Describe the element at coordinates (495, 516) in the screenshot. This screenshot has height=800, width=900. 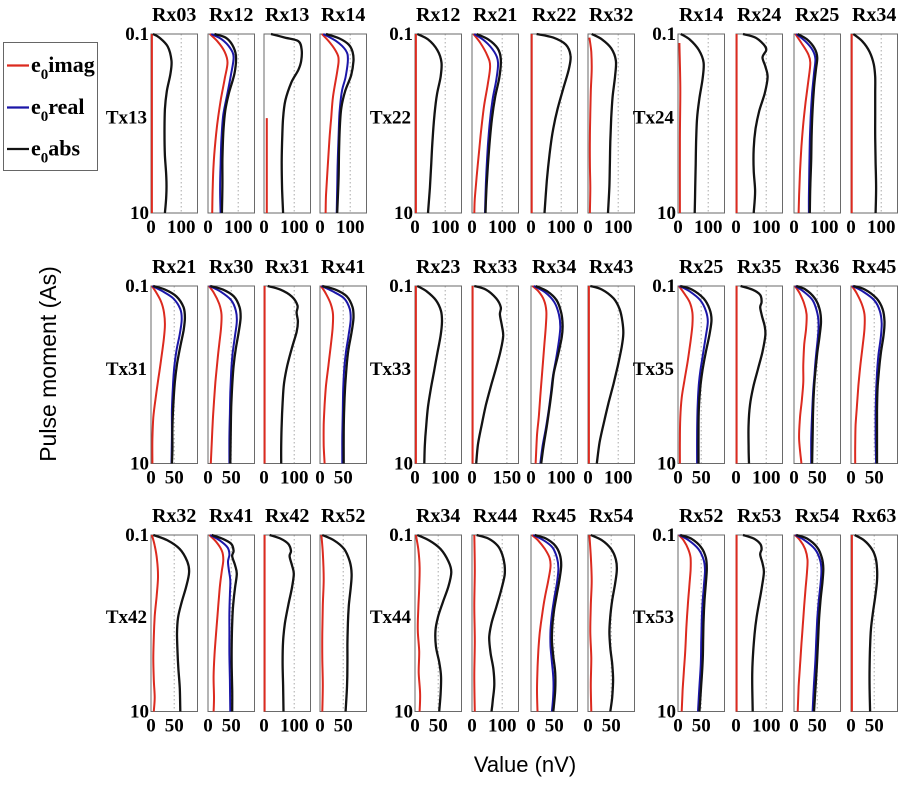
I see `svg-text: Rx44` at that location.